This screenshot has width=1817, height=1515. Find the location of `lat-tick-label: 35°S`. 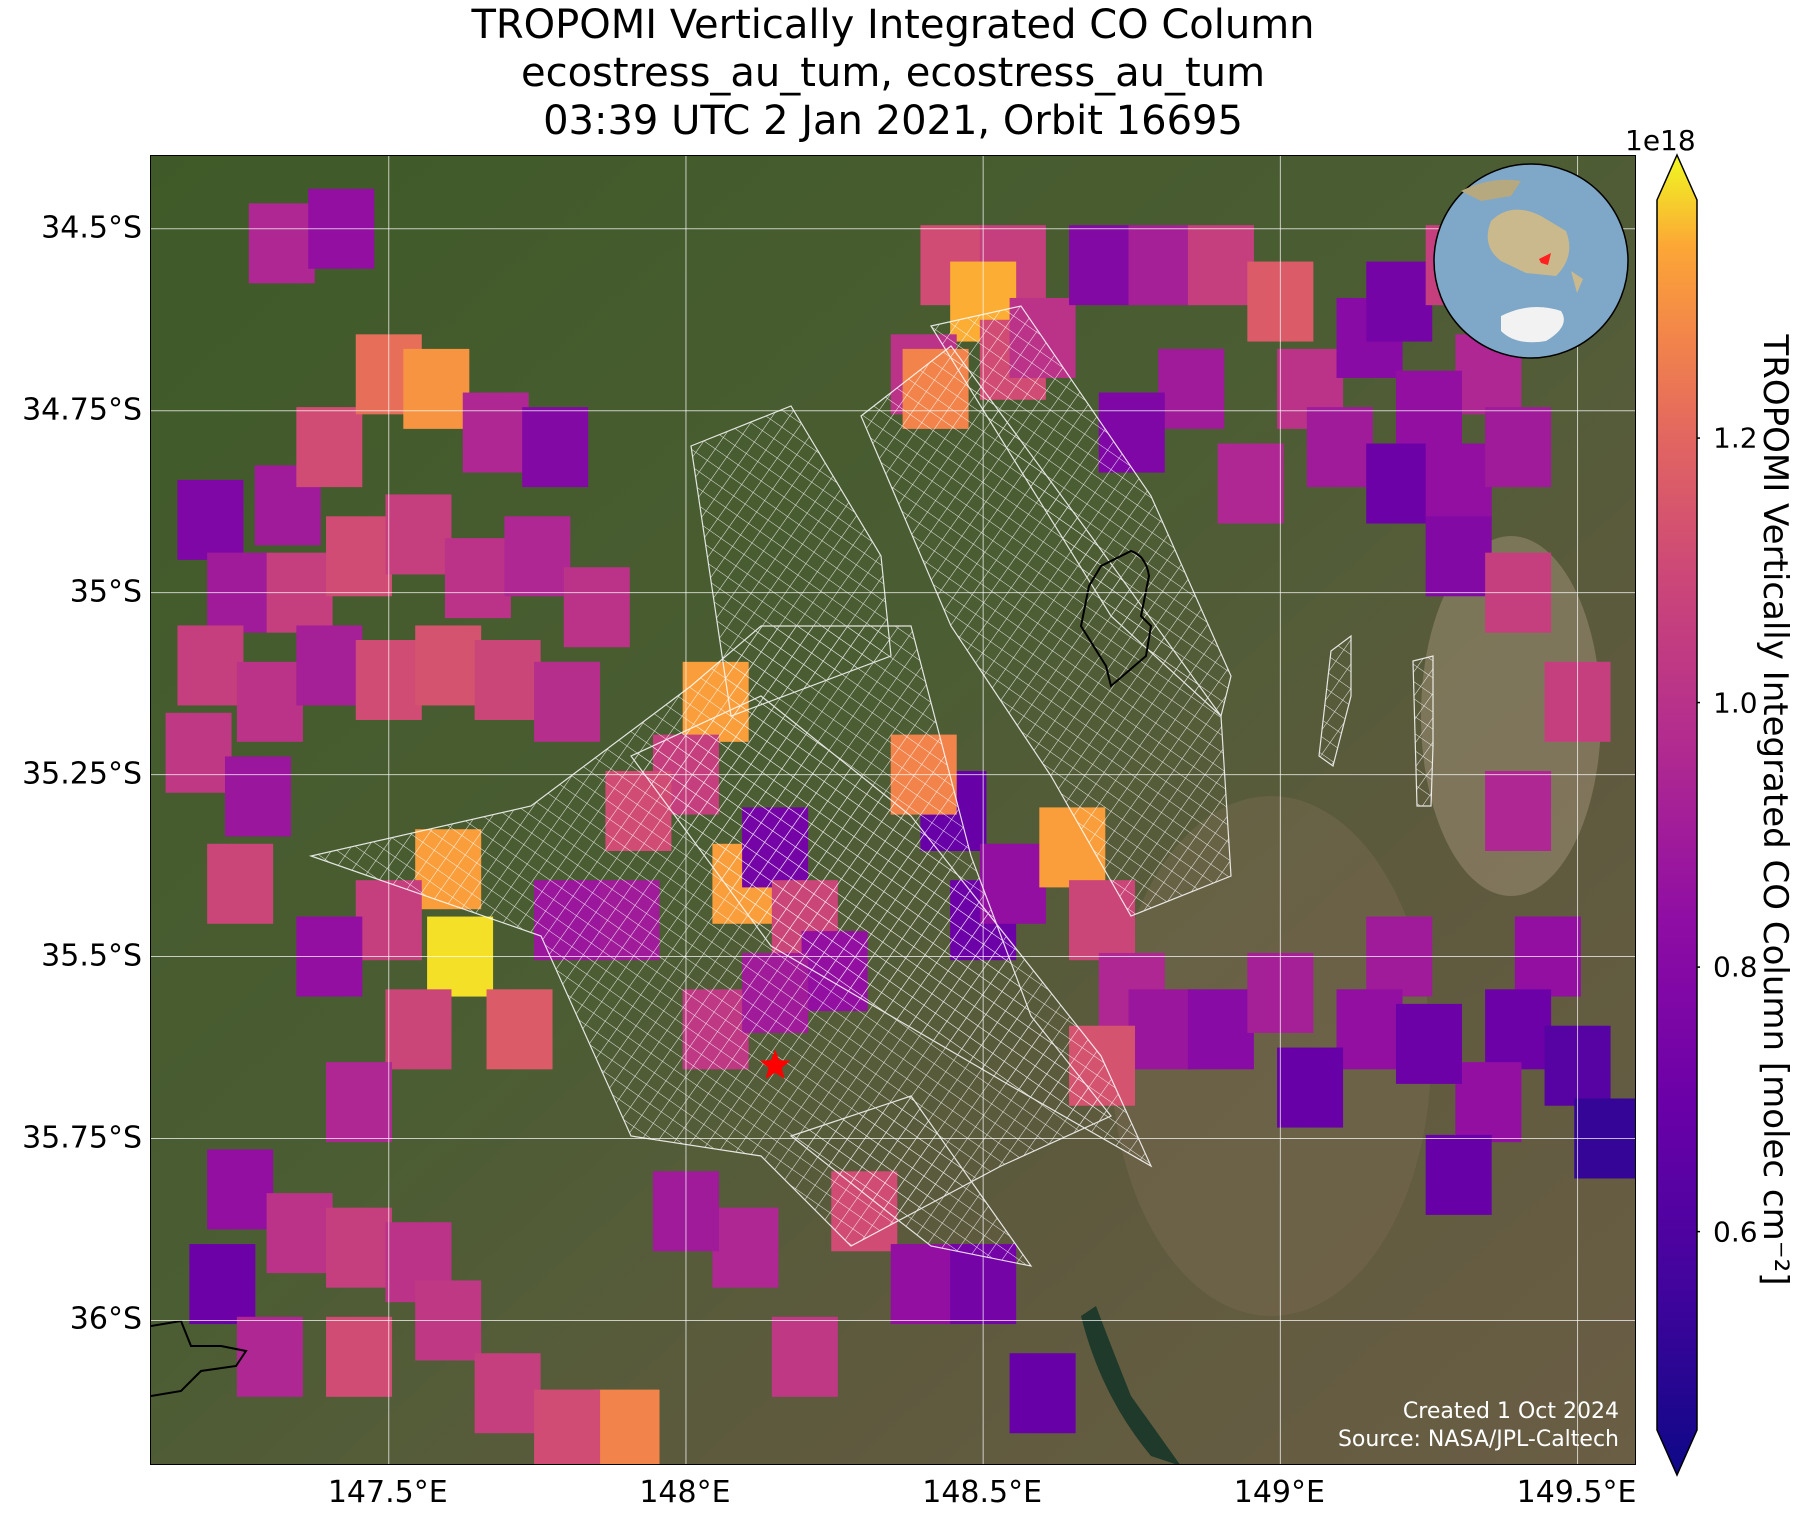

lat-tick-label: 35°S is located at coordinates (105, 592).